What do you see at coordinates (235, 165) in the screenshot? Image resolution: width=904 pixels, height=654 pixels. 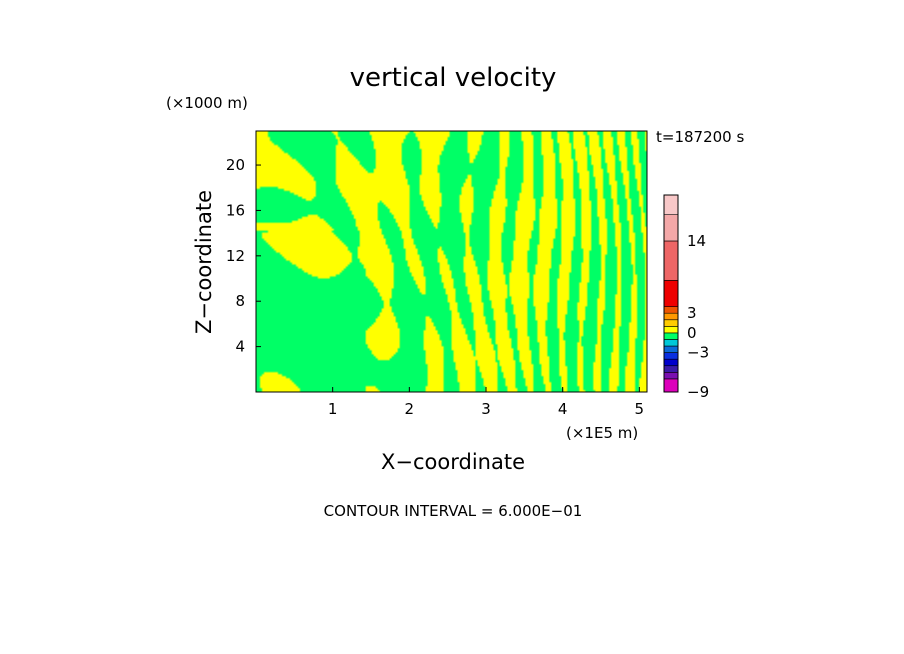 I see `y-tick-label: 20` at bounding box center [235, 165].